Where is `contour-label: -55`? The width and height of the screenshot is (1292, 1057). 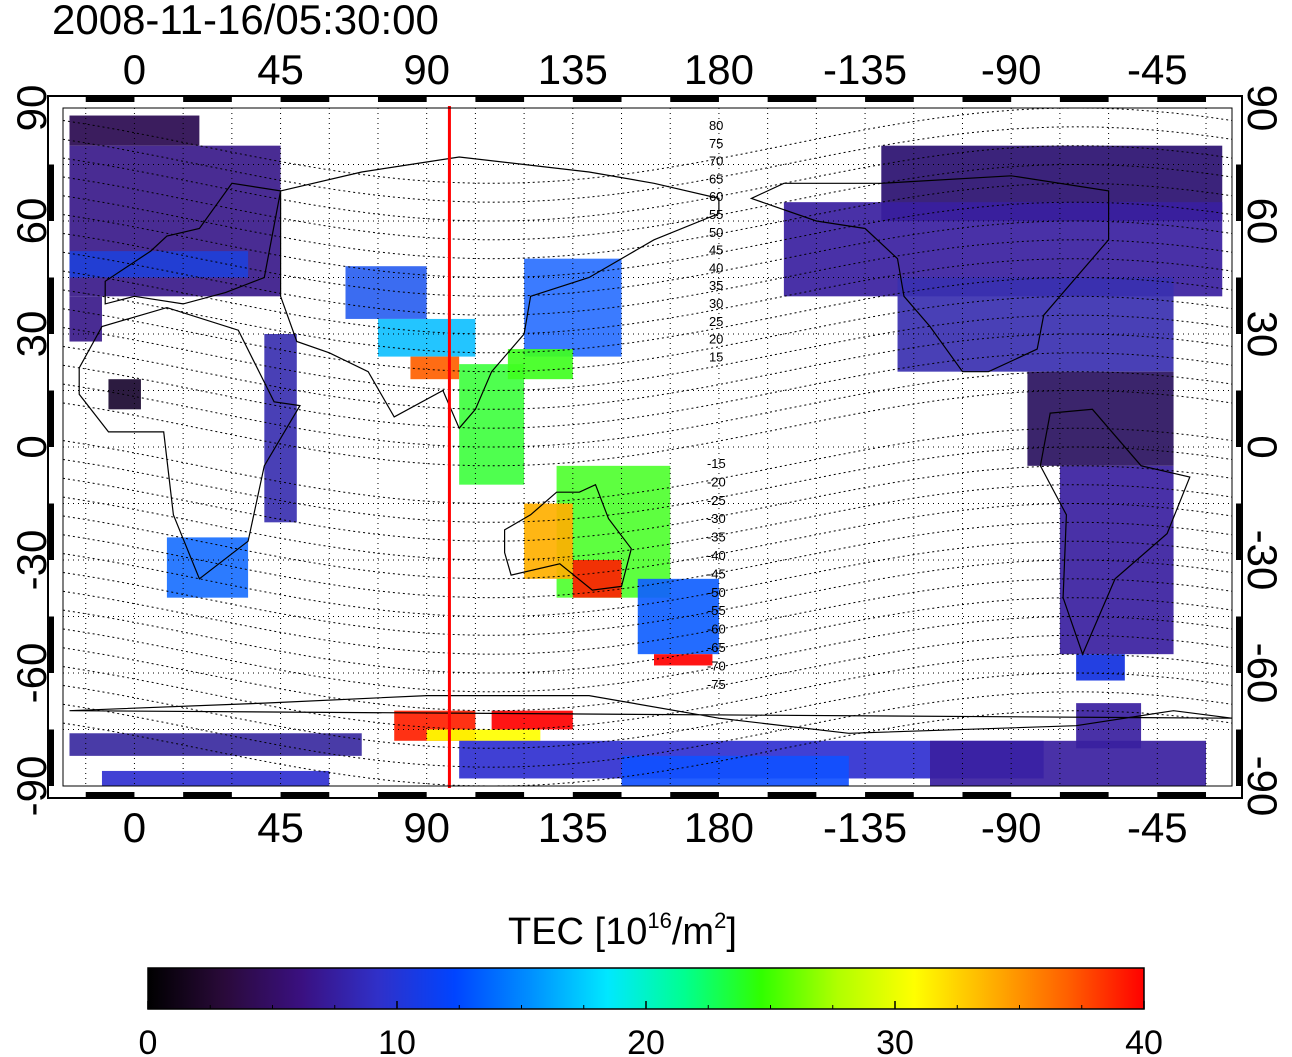 contour-label: -55 is located at coordinates (716, 610).